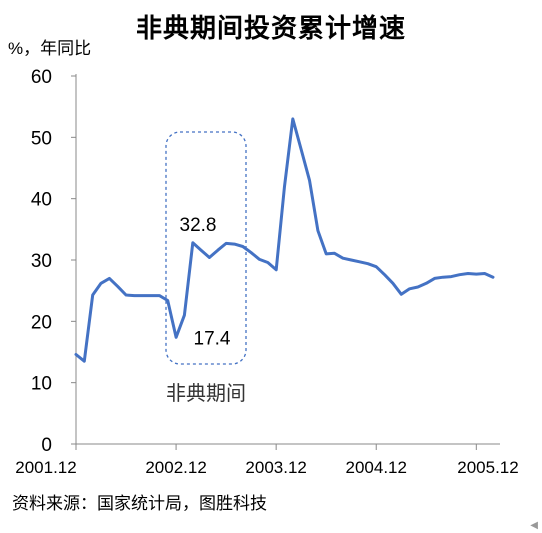 This screenshot has width=542, height=533. Describe the element at coordinates (198, 225) in the screenshot. I see `data-label-peak: 32.8` at that location.